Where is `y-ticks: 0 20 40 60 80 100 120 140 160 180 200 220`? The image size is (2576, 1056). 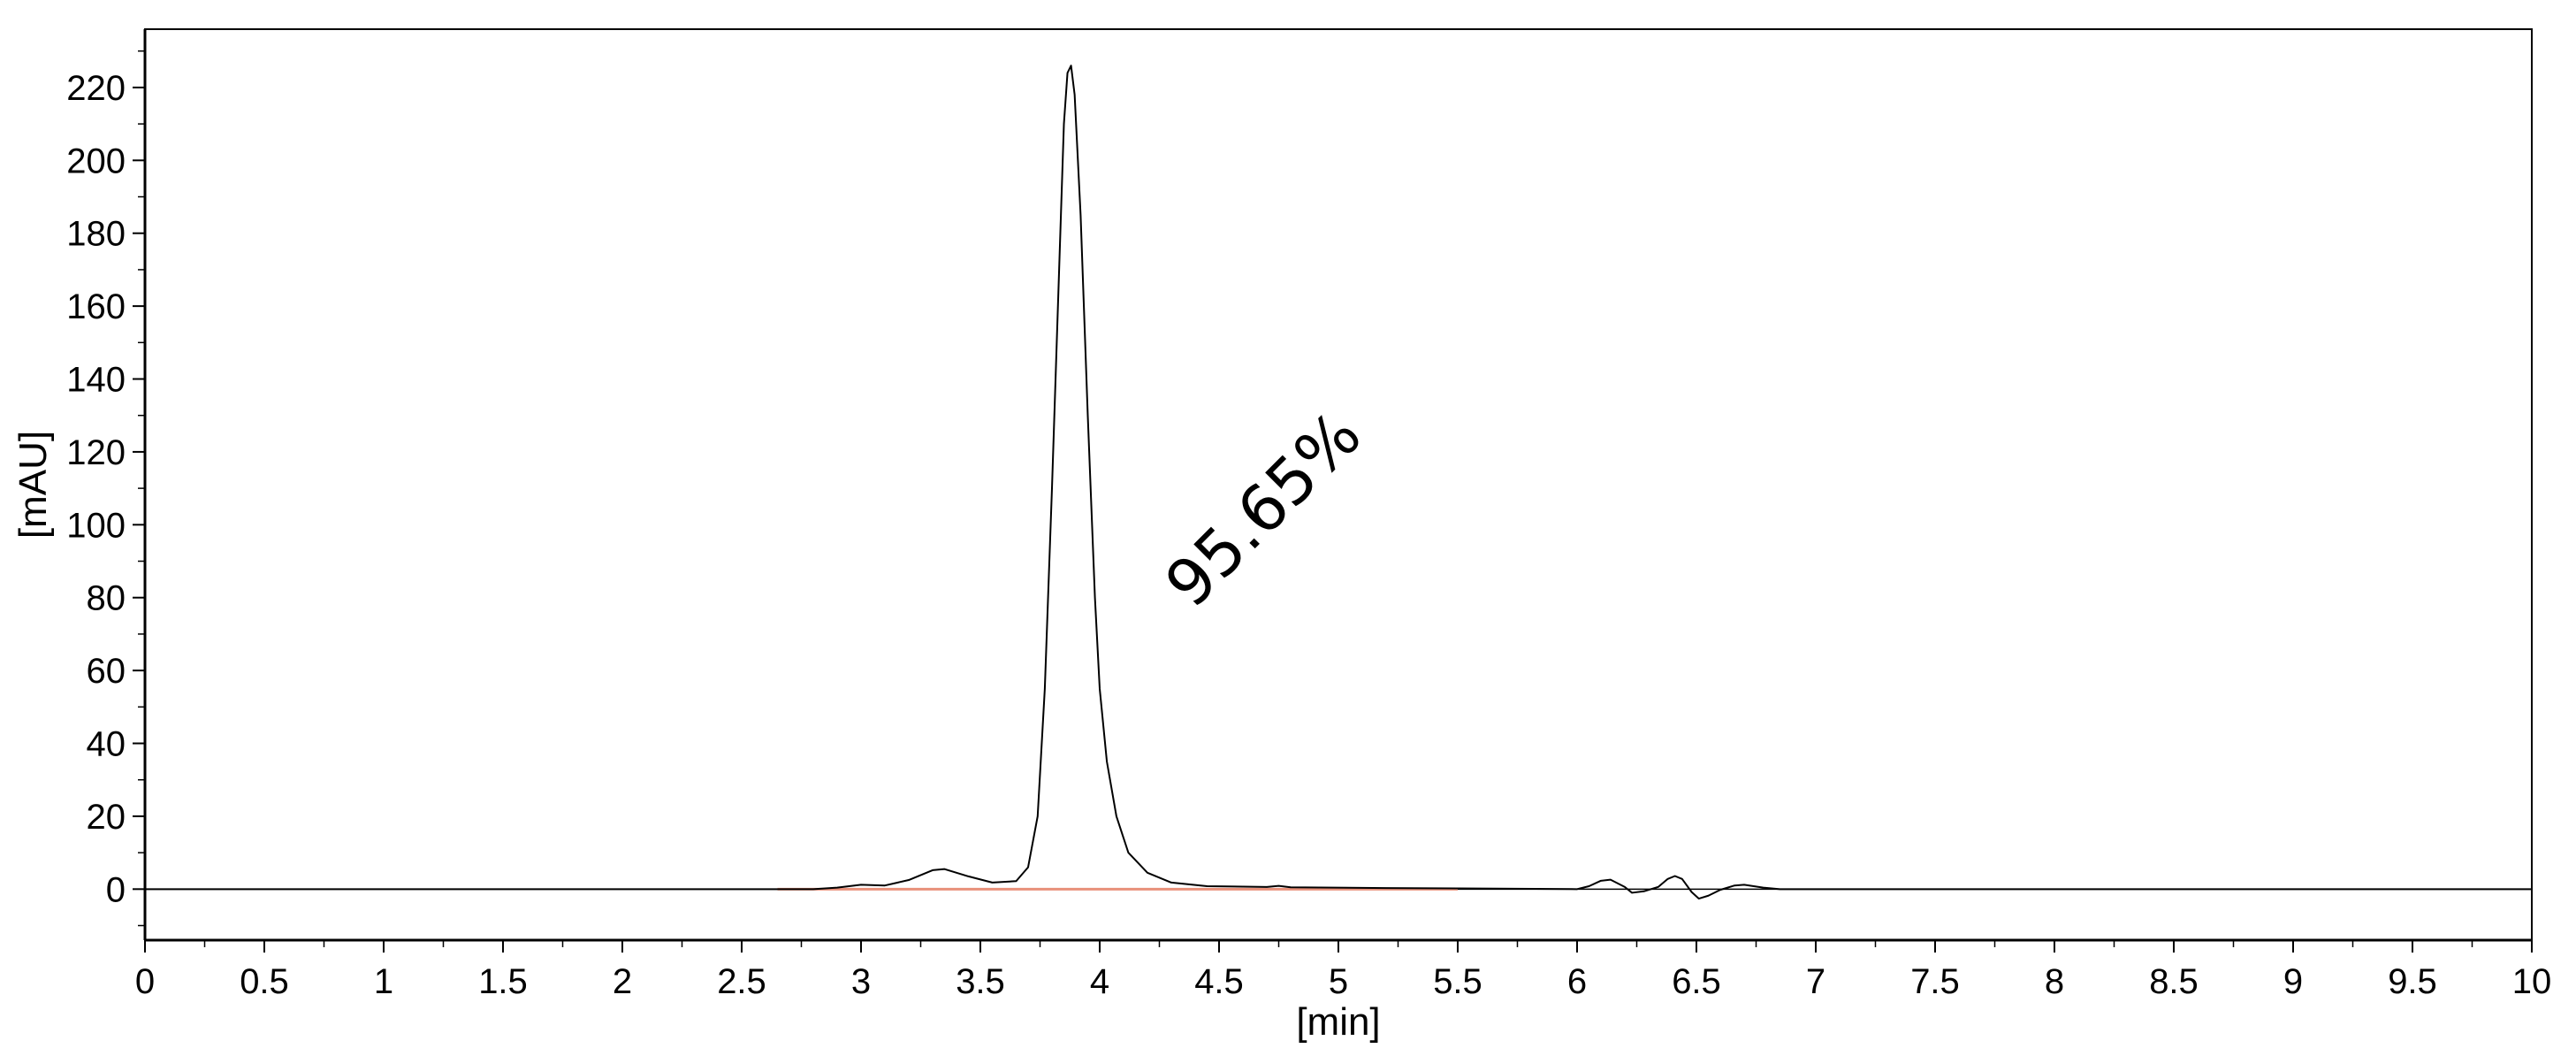
y-ticks: 0 20 40 60 80 100 120 140 160 180 200 220 is located at coordinates (105, 488).